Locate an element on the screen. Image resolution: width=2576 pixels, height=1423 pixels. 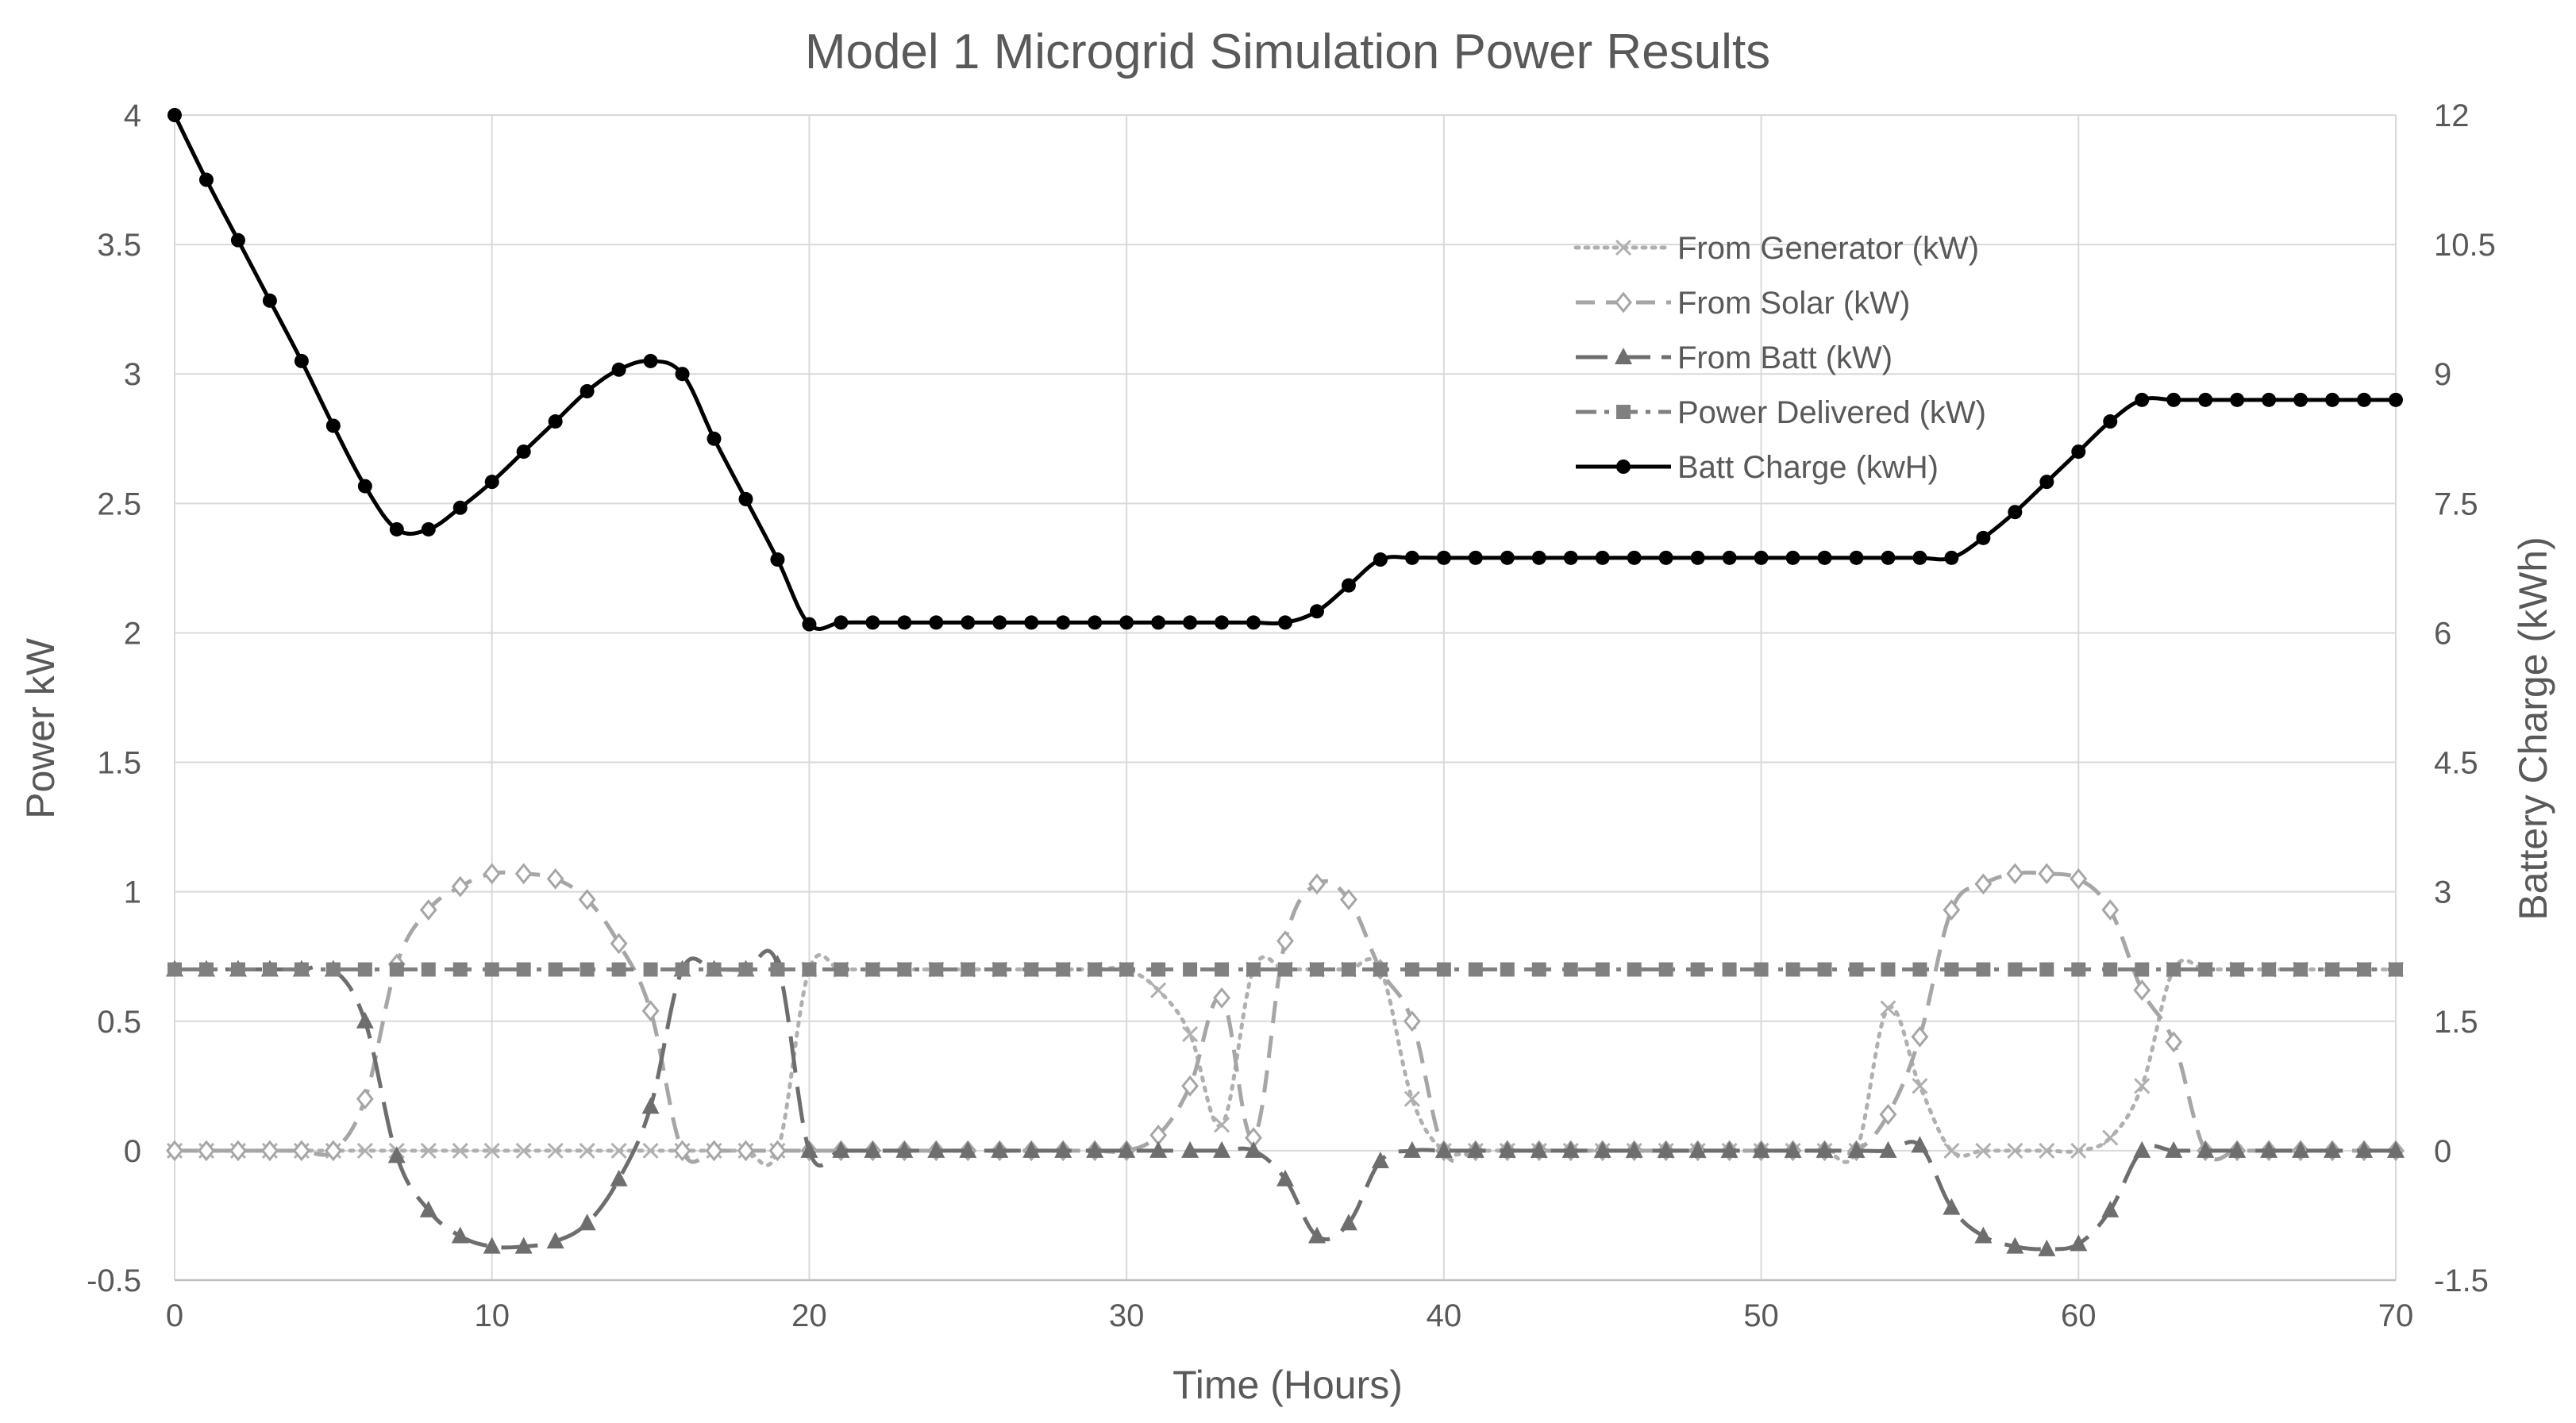
legend-item: From Solar (kW) is located at coordinates (1743, 303).